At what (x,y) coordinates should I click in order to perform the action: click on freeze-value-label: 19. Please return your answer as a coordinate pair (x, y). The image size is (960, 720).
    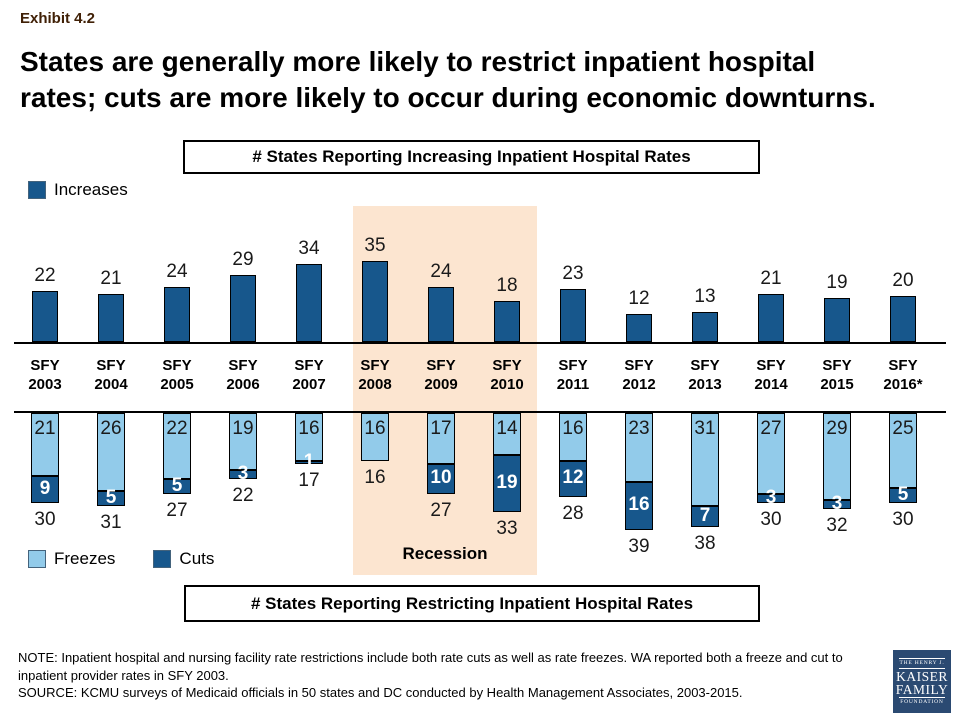
    Looking at the image, I should click on (243, 428).